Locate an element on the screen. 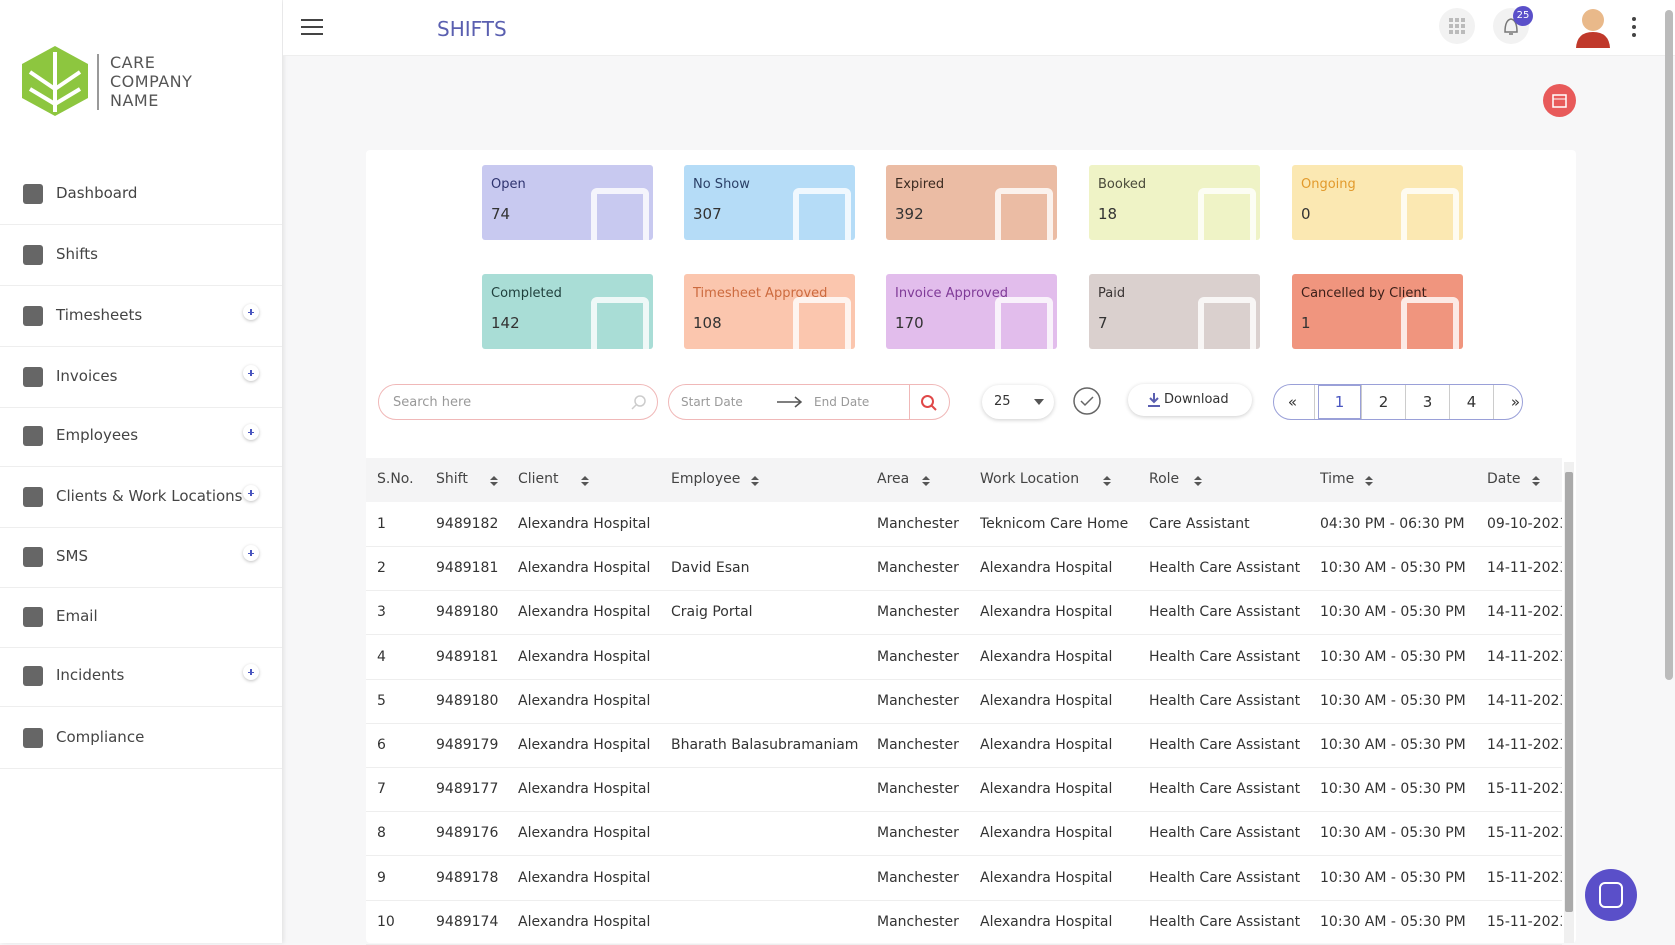  stat-label: Expired is located at coordinates (920, 184).